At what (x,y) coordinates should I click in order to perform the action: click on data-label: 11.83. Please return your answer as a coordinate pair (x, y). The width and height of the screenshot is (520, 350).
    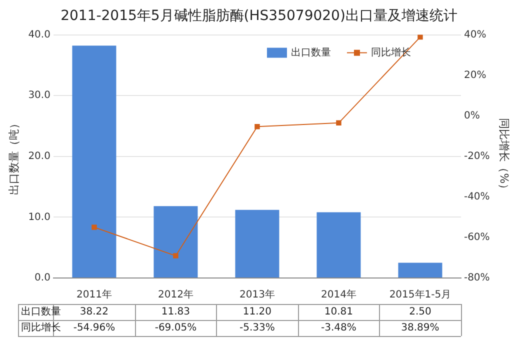
    Looking at the image, I should click on (175, 312).